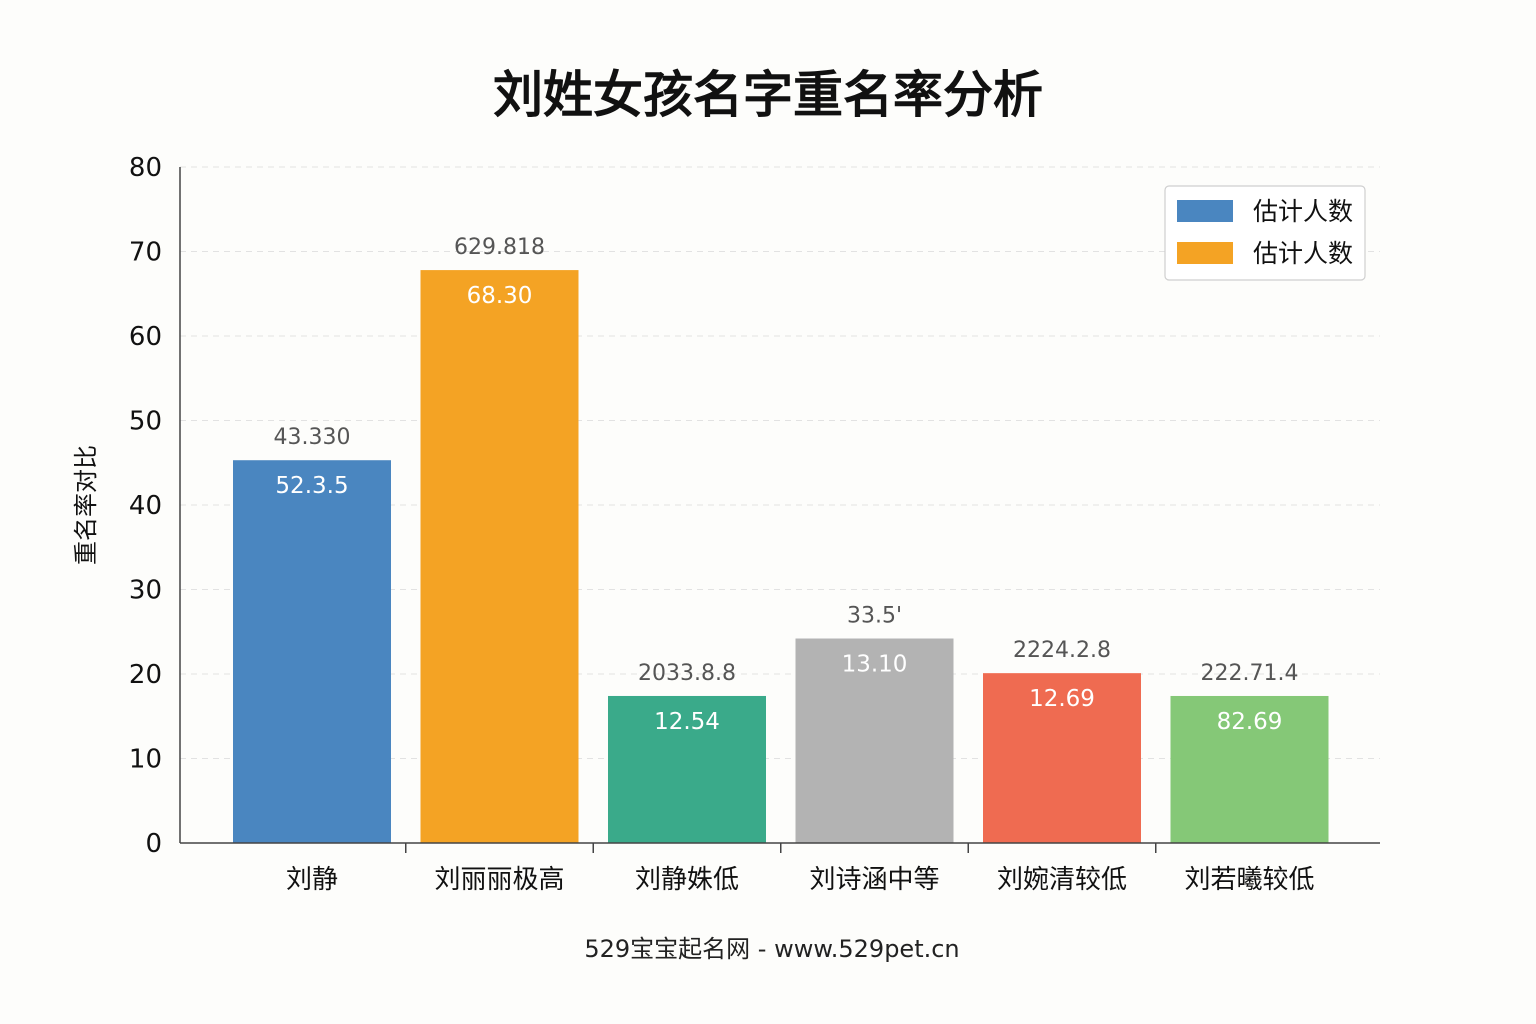  What do you see at coordinates (145, 675) in the screenshot?
I see `y-tick-label: 20` at bounding box center [145, 675].